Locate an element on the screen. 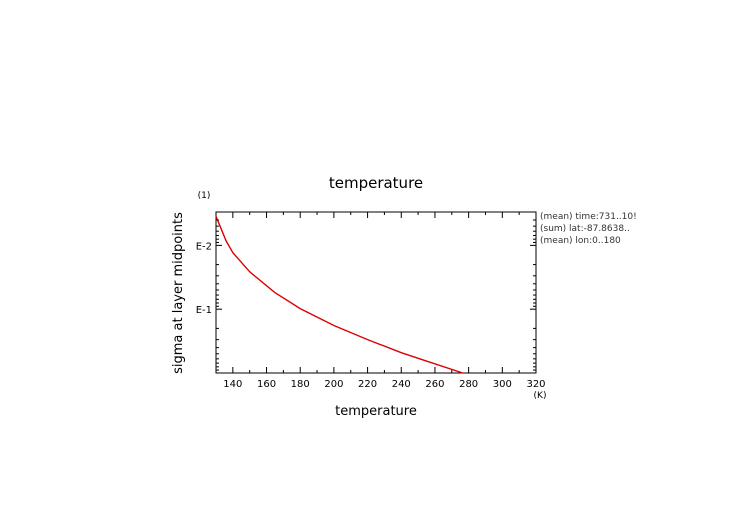  chart-title: temperature is located at coordinates (376, 183).